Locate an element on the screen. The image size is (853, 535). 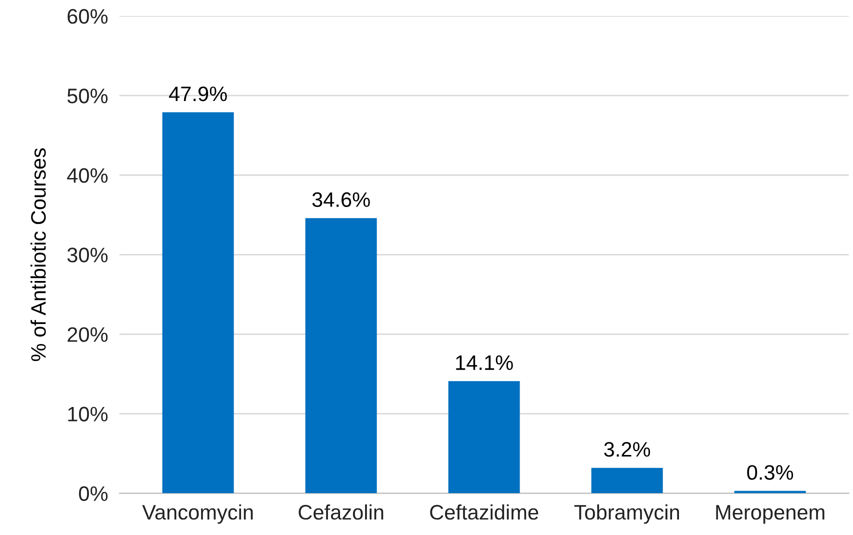
data-label: 3.2% is located at coordinates (627, 449).